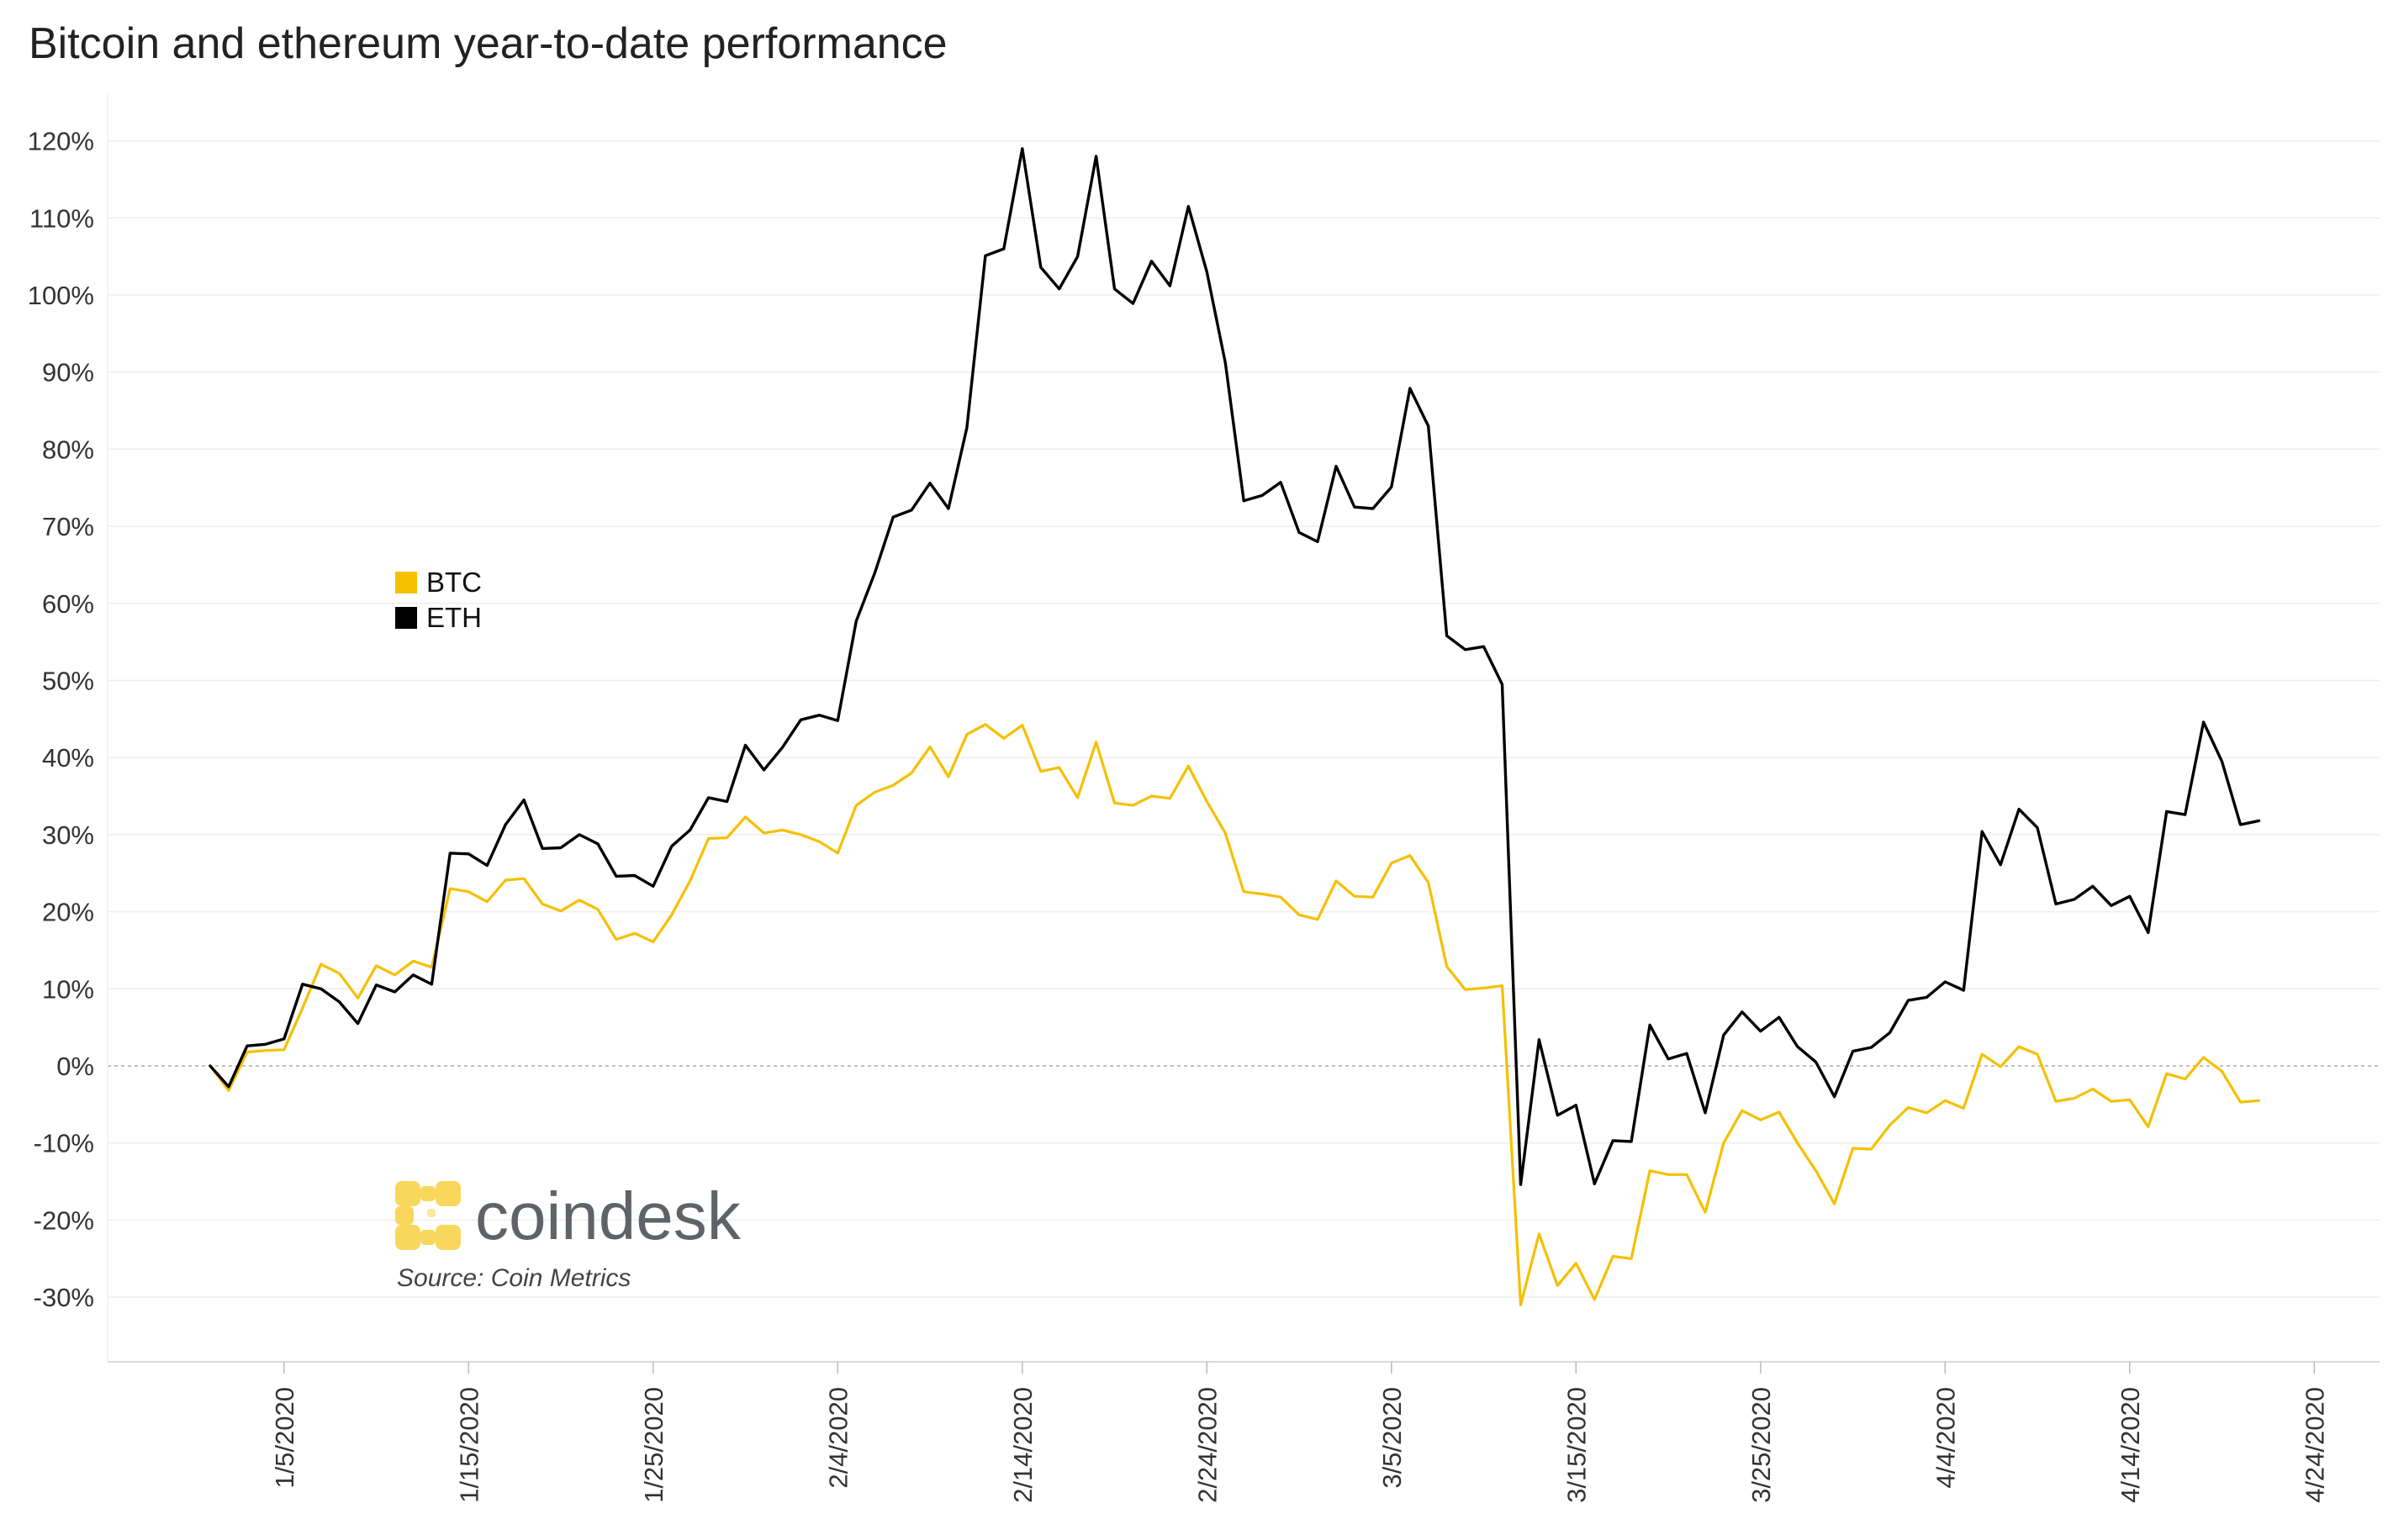 This screenshot has width=2388, height=1540. What do you see at coordinates (68, 526) in the screenshot?
I see `y-tick-label: 70%` at bounding box center [68, 526].